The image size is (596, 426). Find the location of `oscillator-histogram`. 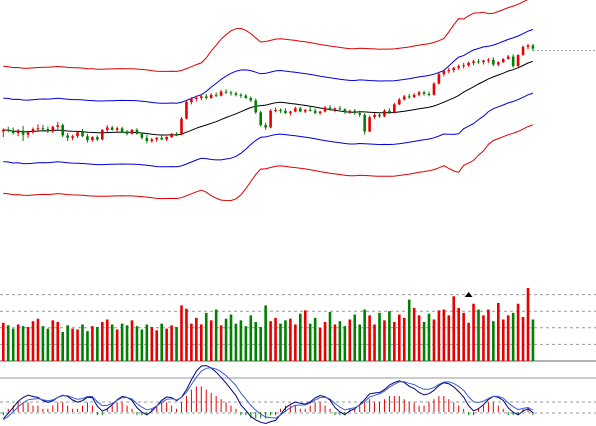

oscillator-histogram is located at coordinates (268, 402).